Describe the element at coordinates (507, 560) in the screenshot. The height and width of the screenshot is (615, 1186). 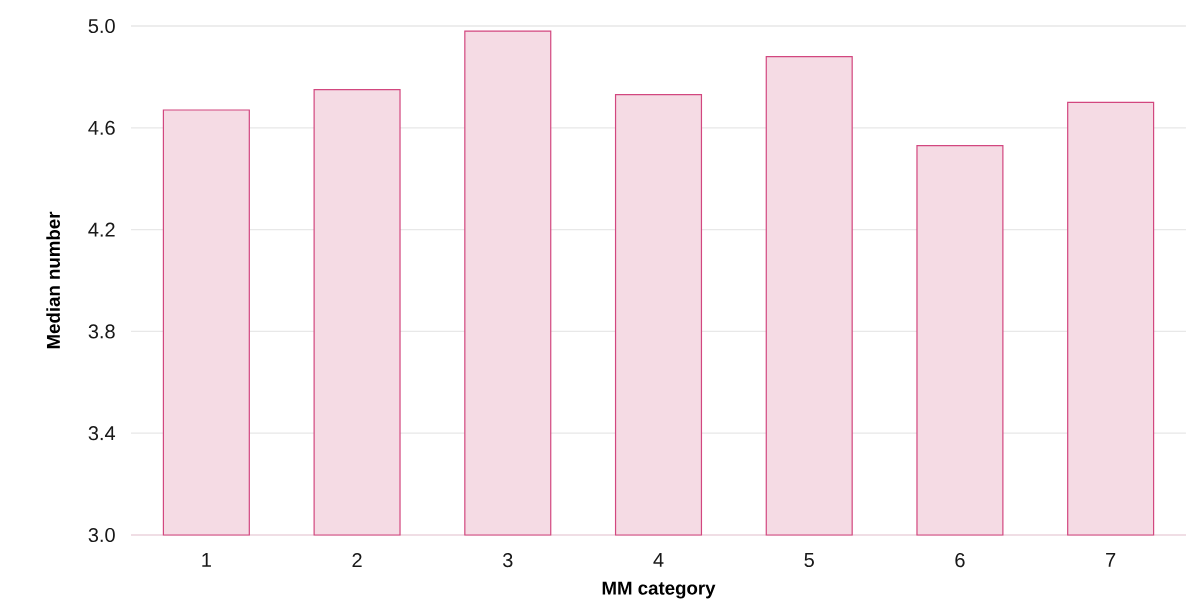
I see `x-tick-label: 3` at that location.